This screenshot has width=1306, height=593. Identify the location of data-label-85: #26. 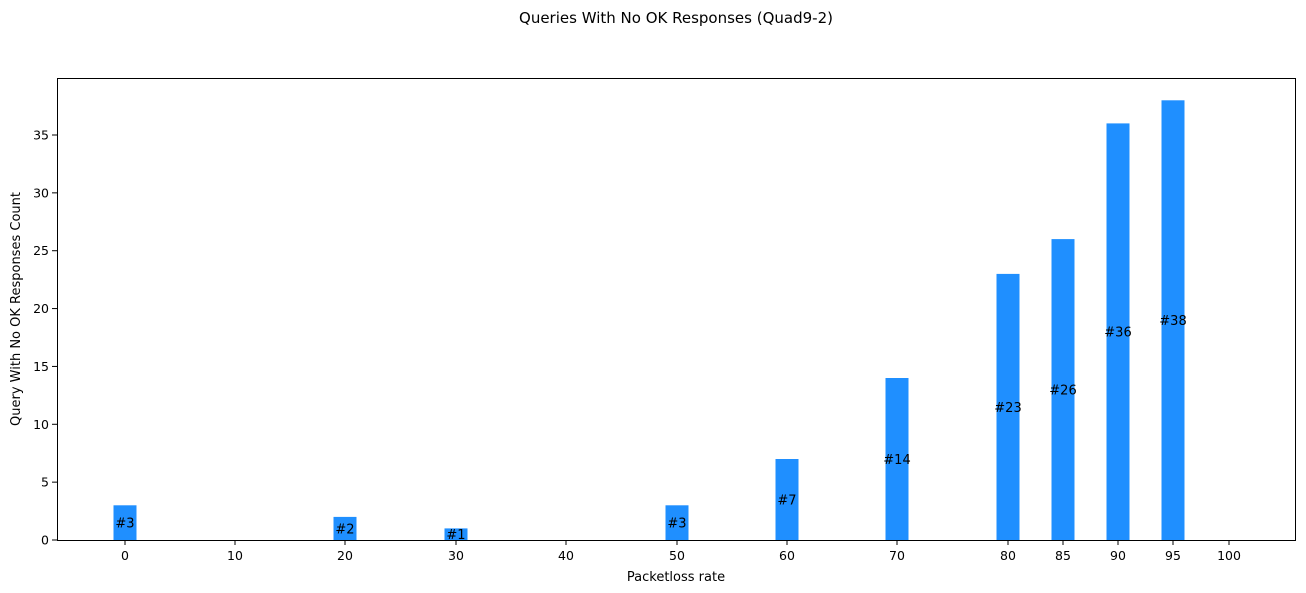
(1062, 391).